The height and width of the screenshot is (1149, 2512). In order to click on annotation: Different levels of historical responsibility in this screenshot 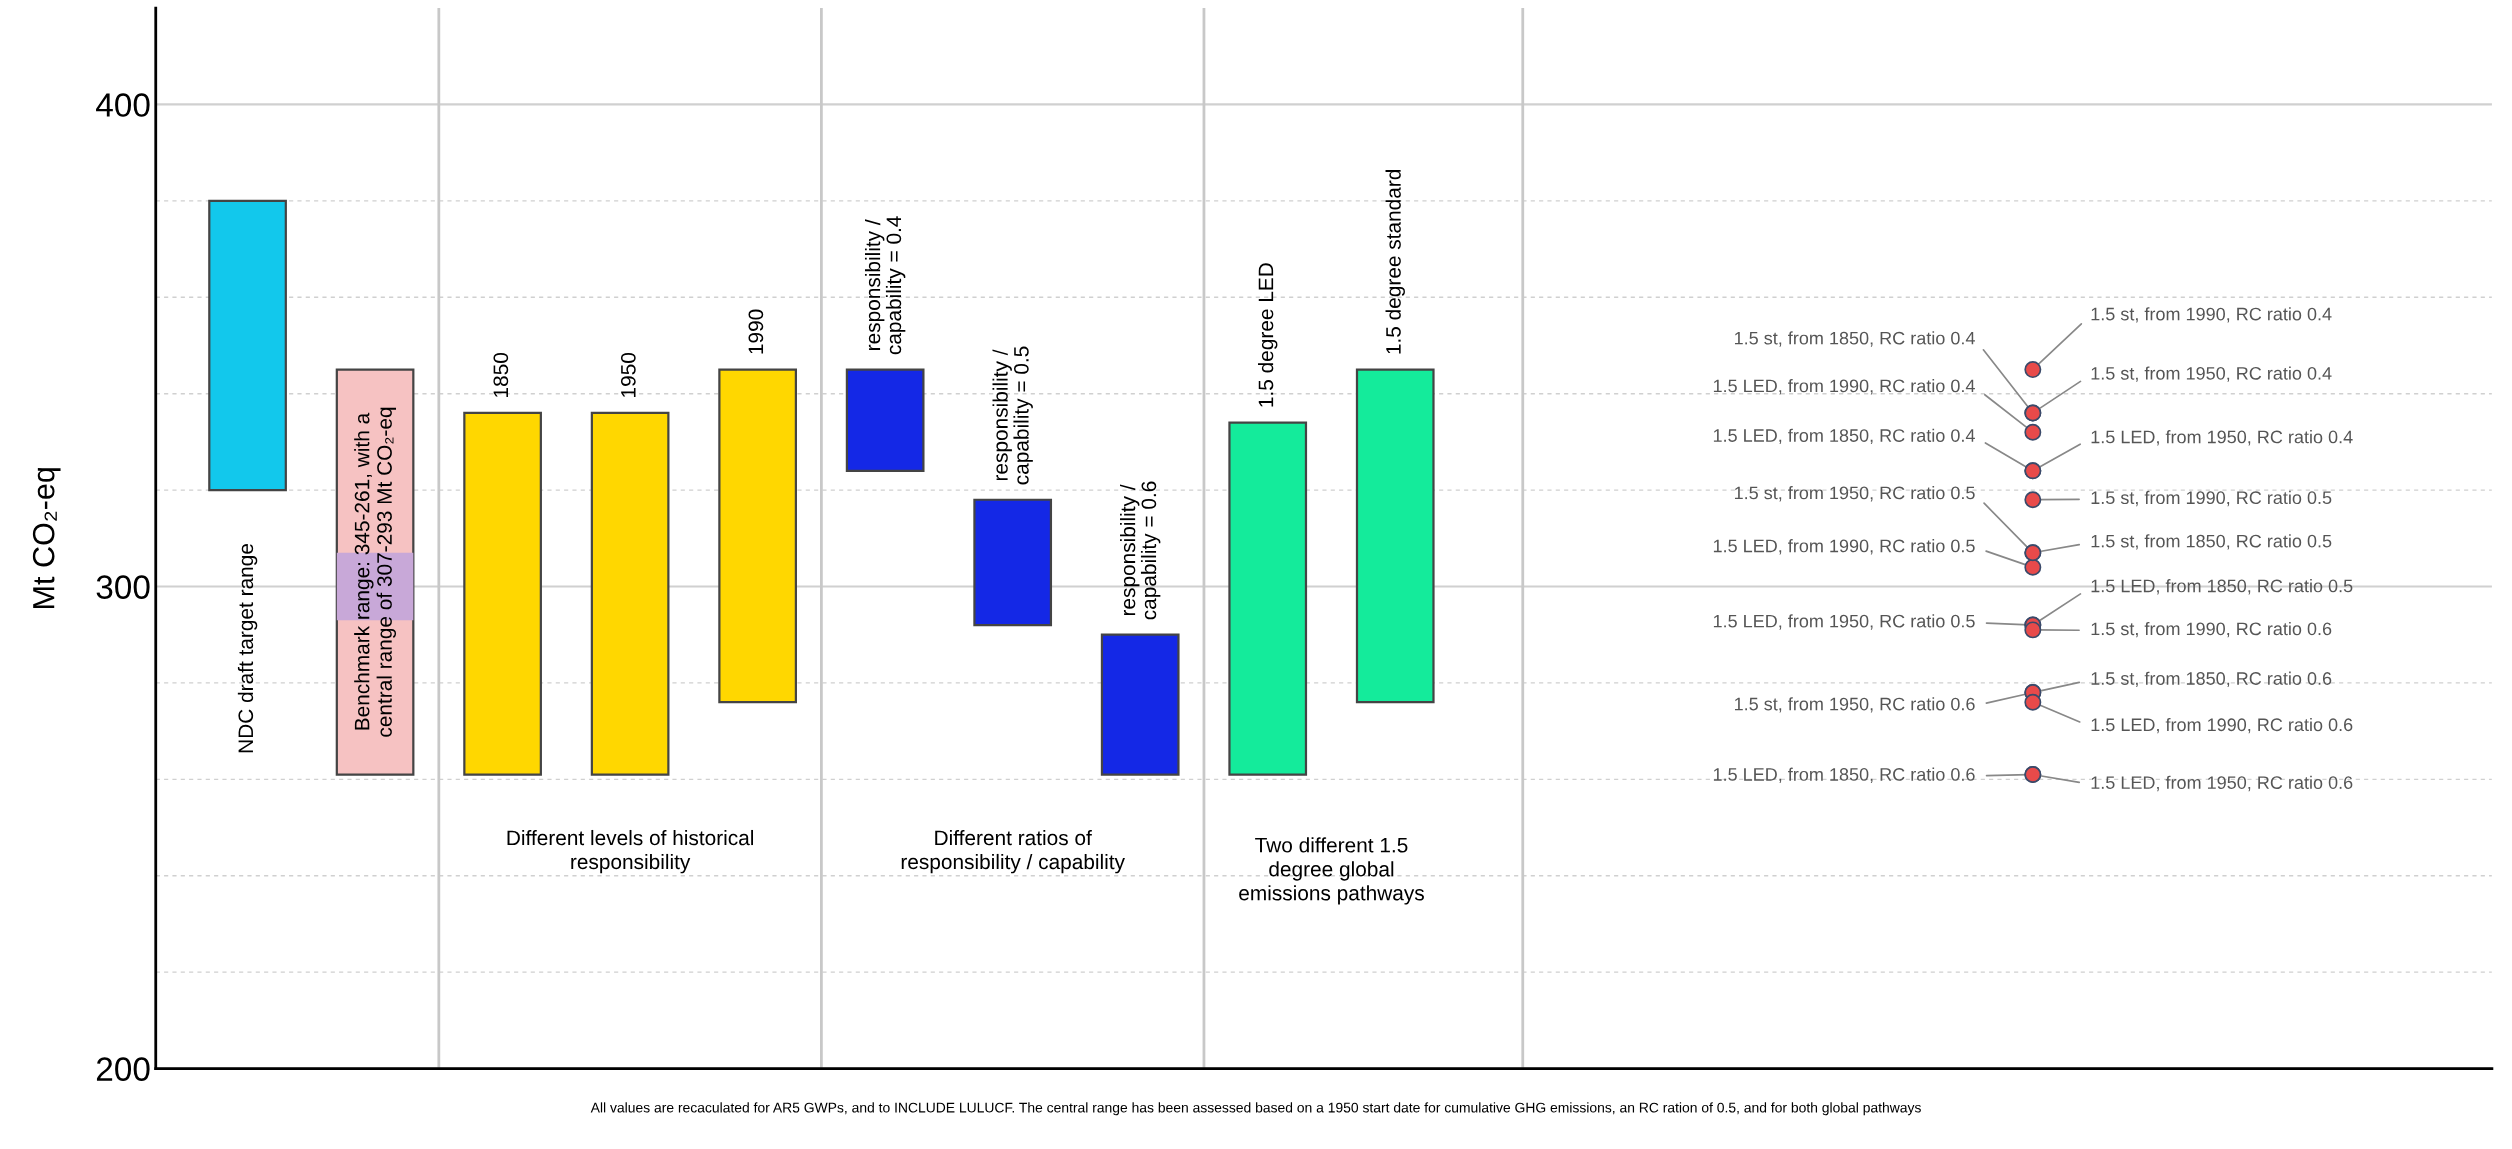, I will do `click(630, 851)`.